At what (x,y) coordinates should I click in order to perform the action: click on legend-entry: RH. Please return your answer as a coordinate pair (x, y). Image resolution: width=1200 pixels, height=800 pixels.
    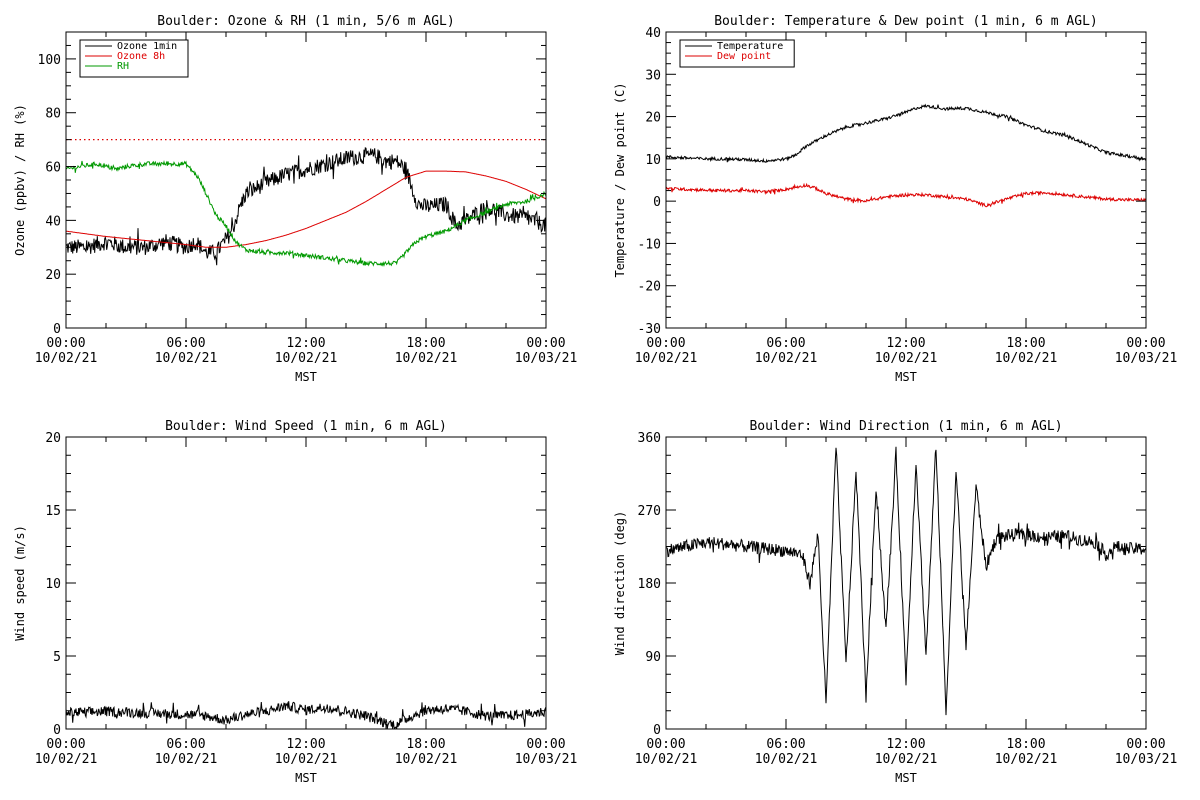
    Looking at the image, I should click on (123, 66).